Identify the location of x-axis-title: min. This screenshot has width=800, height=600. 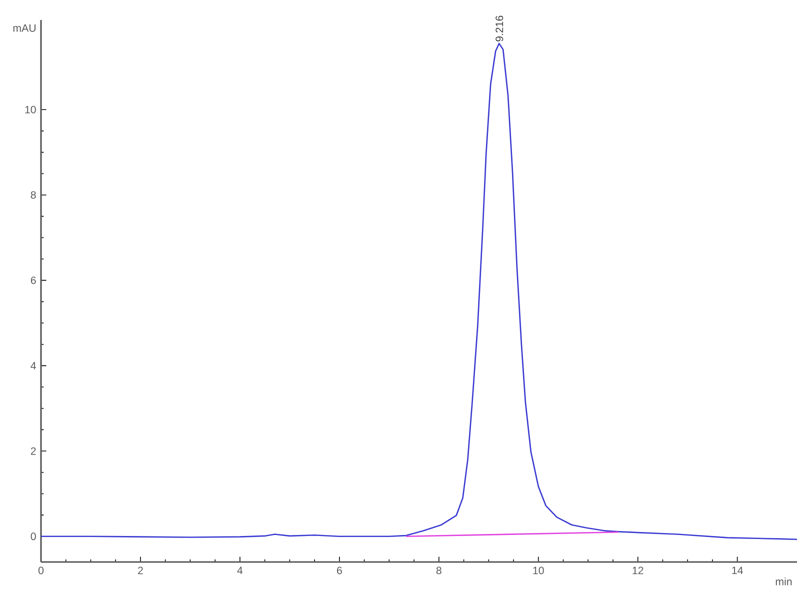
(784, 582).